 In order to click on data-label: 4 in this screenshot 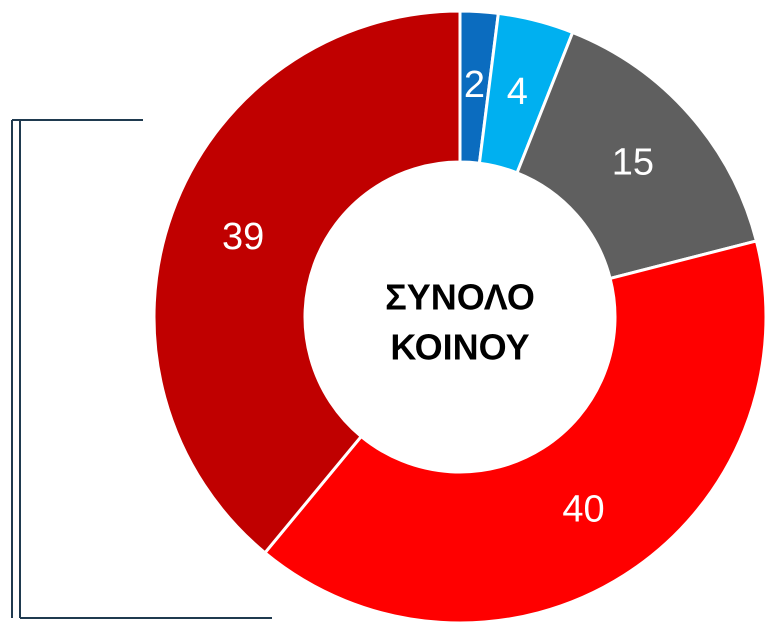, I will do `click(517, 92)`.